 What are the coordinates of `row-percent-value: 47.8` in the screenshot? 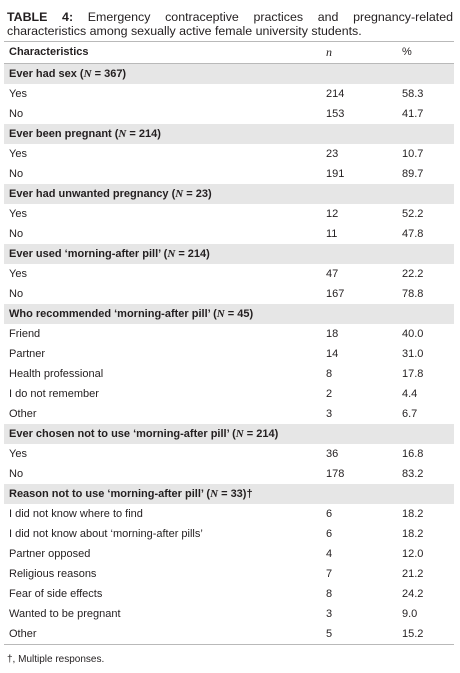 It's located at (413, 234).